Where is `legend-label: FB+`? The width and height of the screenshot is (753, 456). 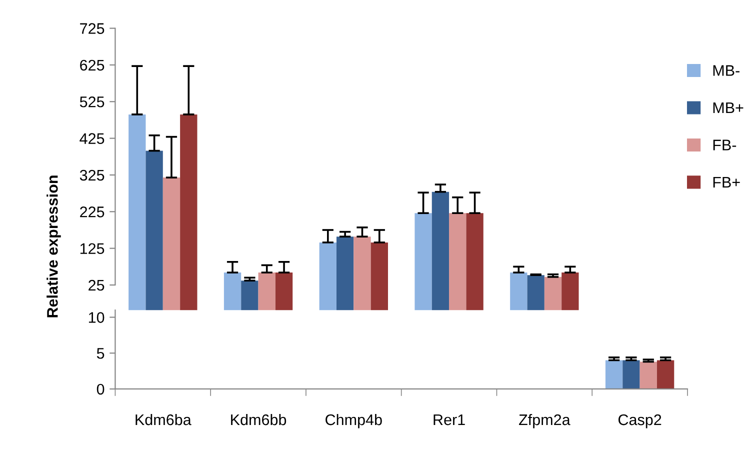 legend-label: FB+ is located at coordinates (726, 182).